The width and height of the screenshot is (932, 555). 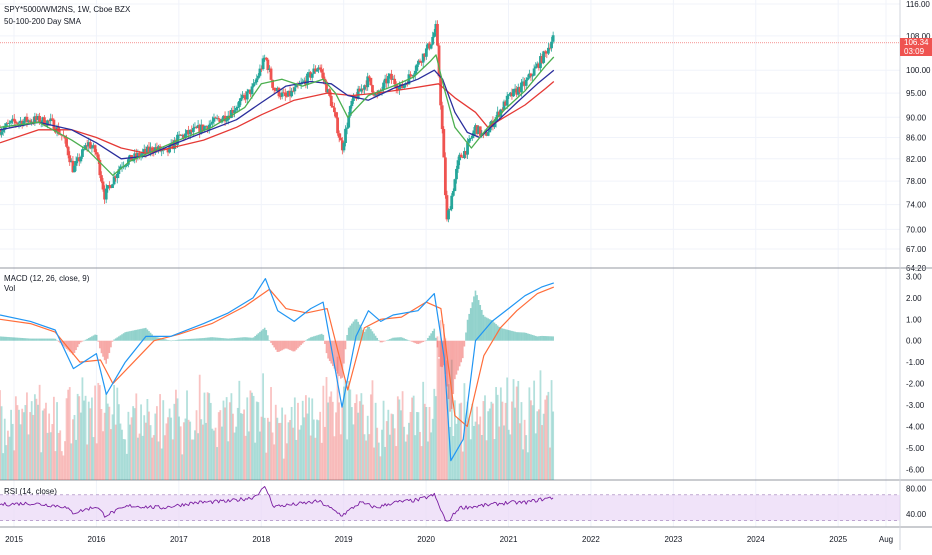 I want to click on macd-legend: MACD (12, 26, close, 9), so click(x=47, y=278).